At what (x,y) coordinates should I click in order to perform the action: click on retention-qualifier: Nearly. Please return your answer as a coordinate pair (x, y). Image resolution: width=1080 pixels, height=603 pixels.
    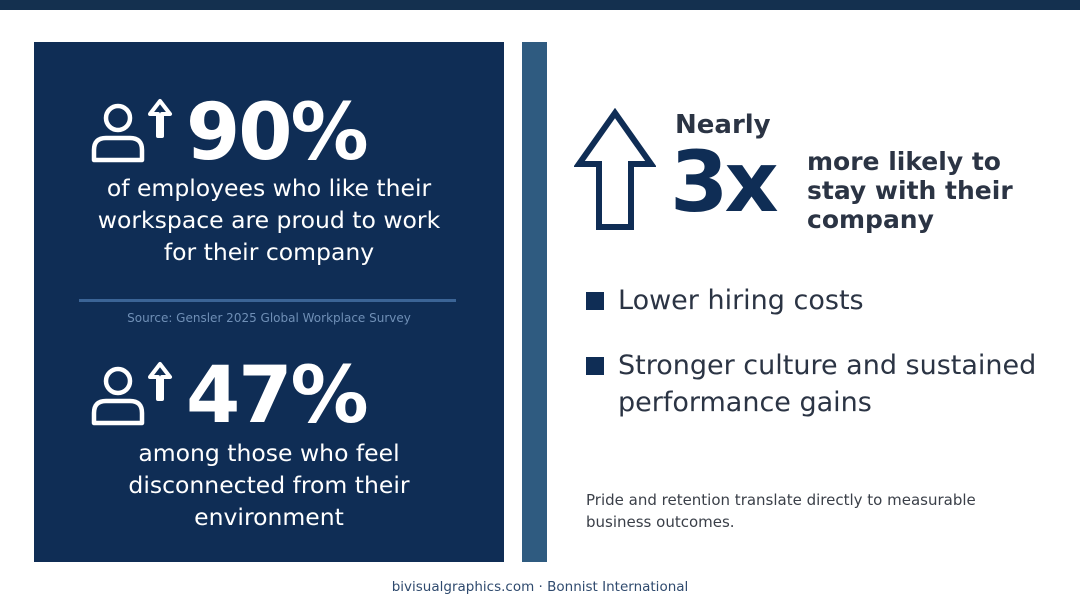
    Looking at the image, I should click on (723, 125).